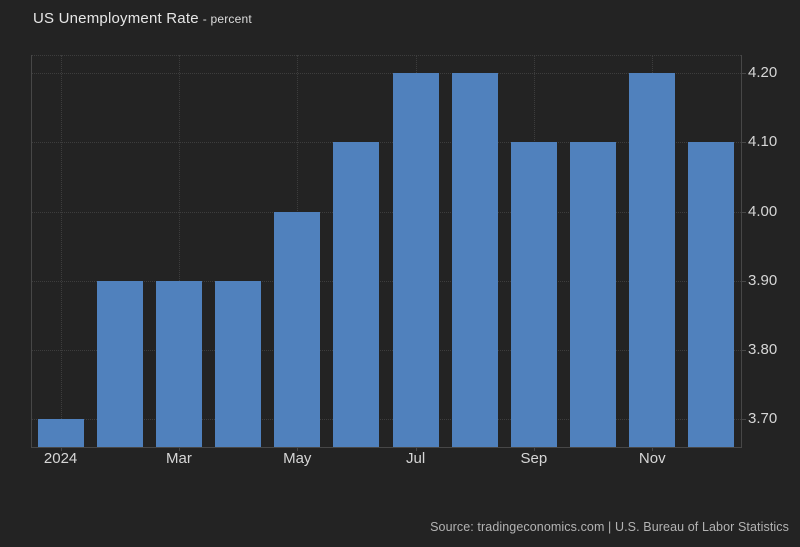  What do you see at coordinates (60, 458) in the screenshot?
I see `x-axis-label: 2024` at bounding box center [60, 458].